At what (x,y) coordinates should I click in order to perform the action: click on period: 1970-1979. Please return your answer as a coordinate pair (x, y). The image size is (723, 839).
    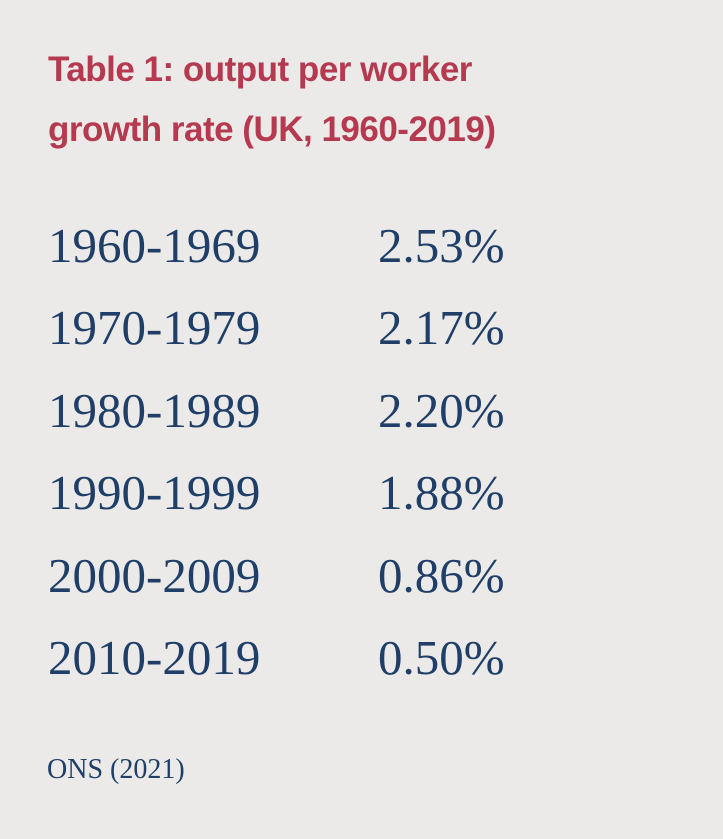
    Looking at the image, I should click on (154, 328).